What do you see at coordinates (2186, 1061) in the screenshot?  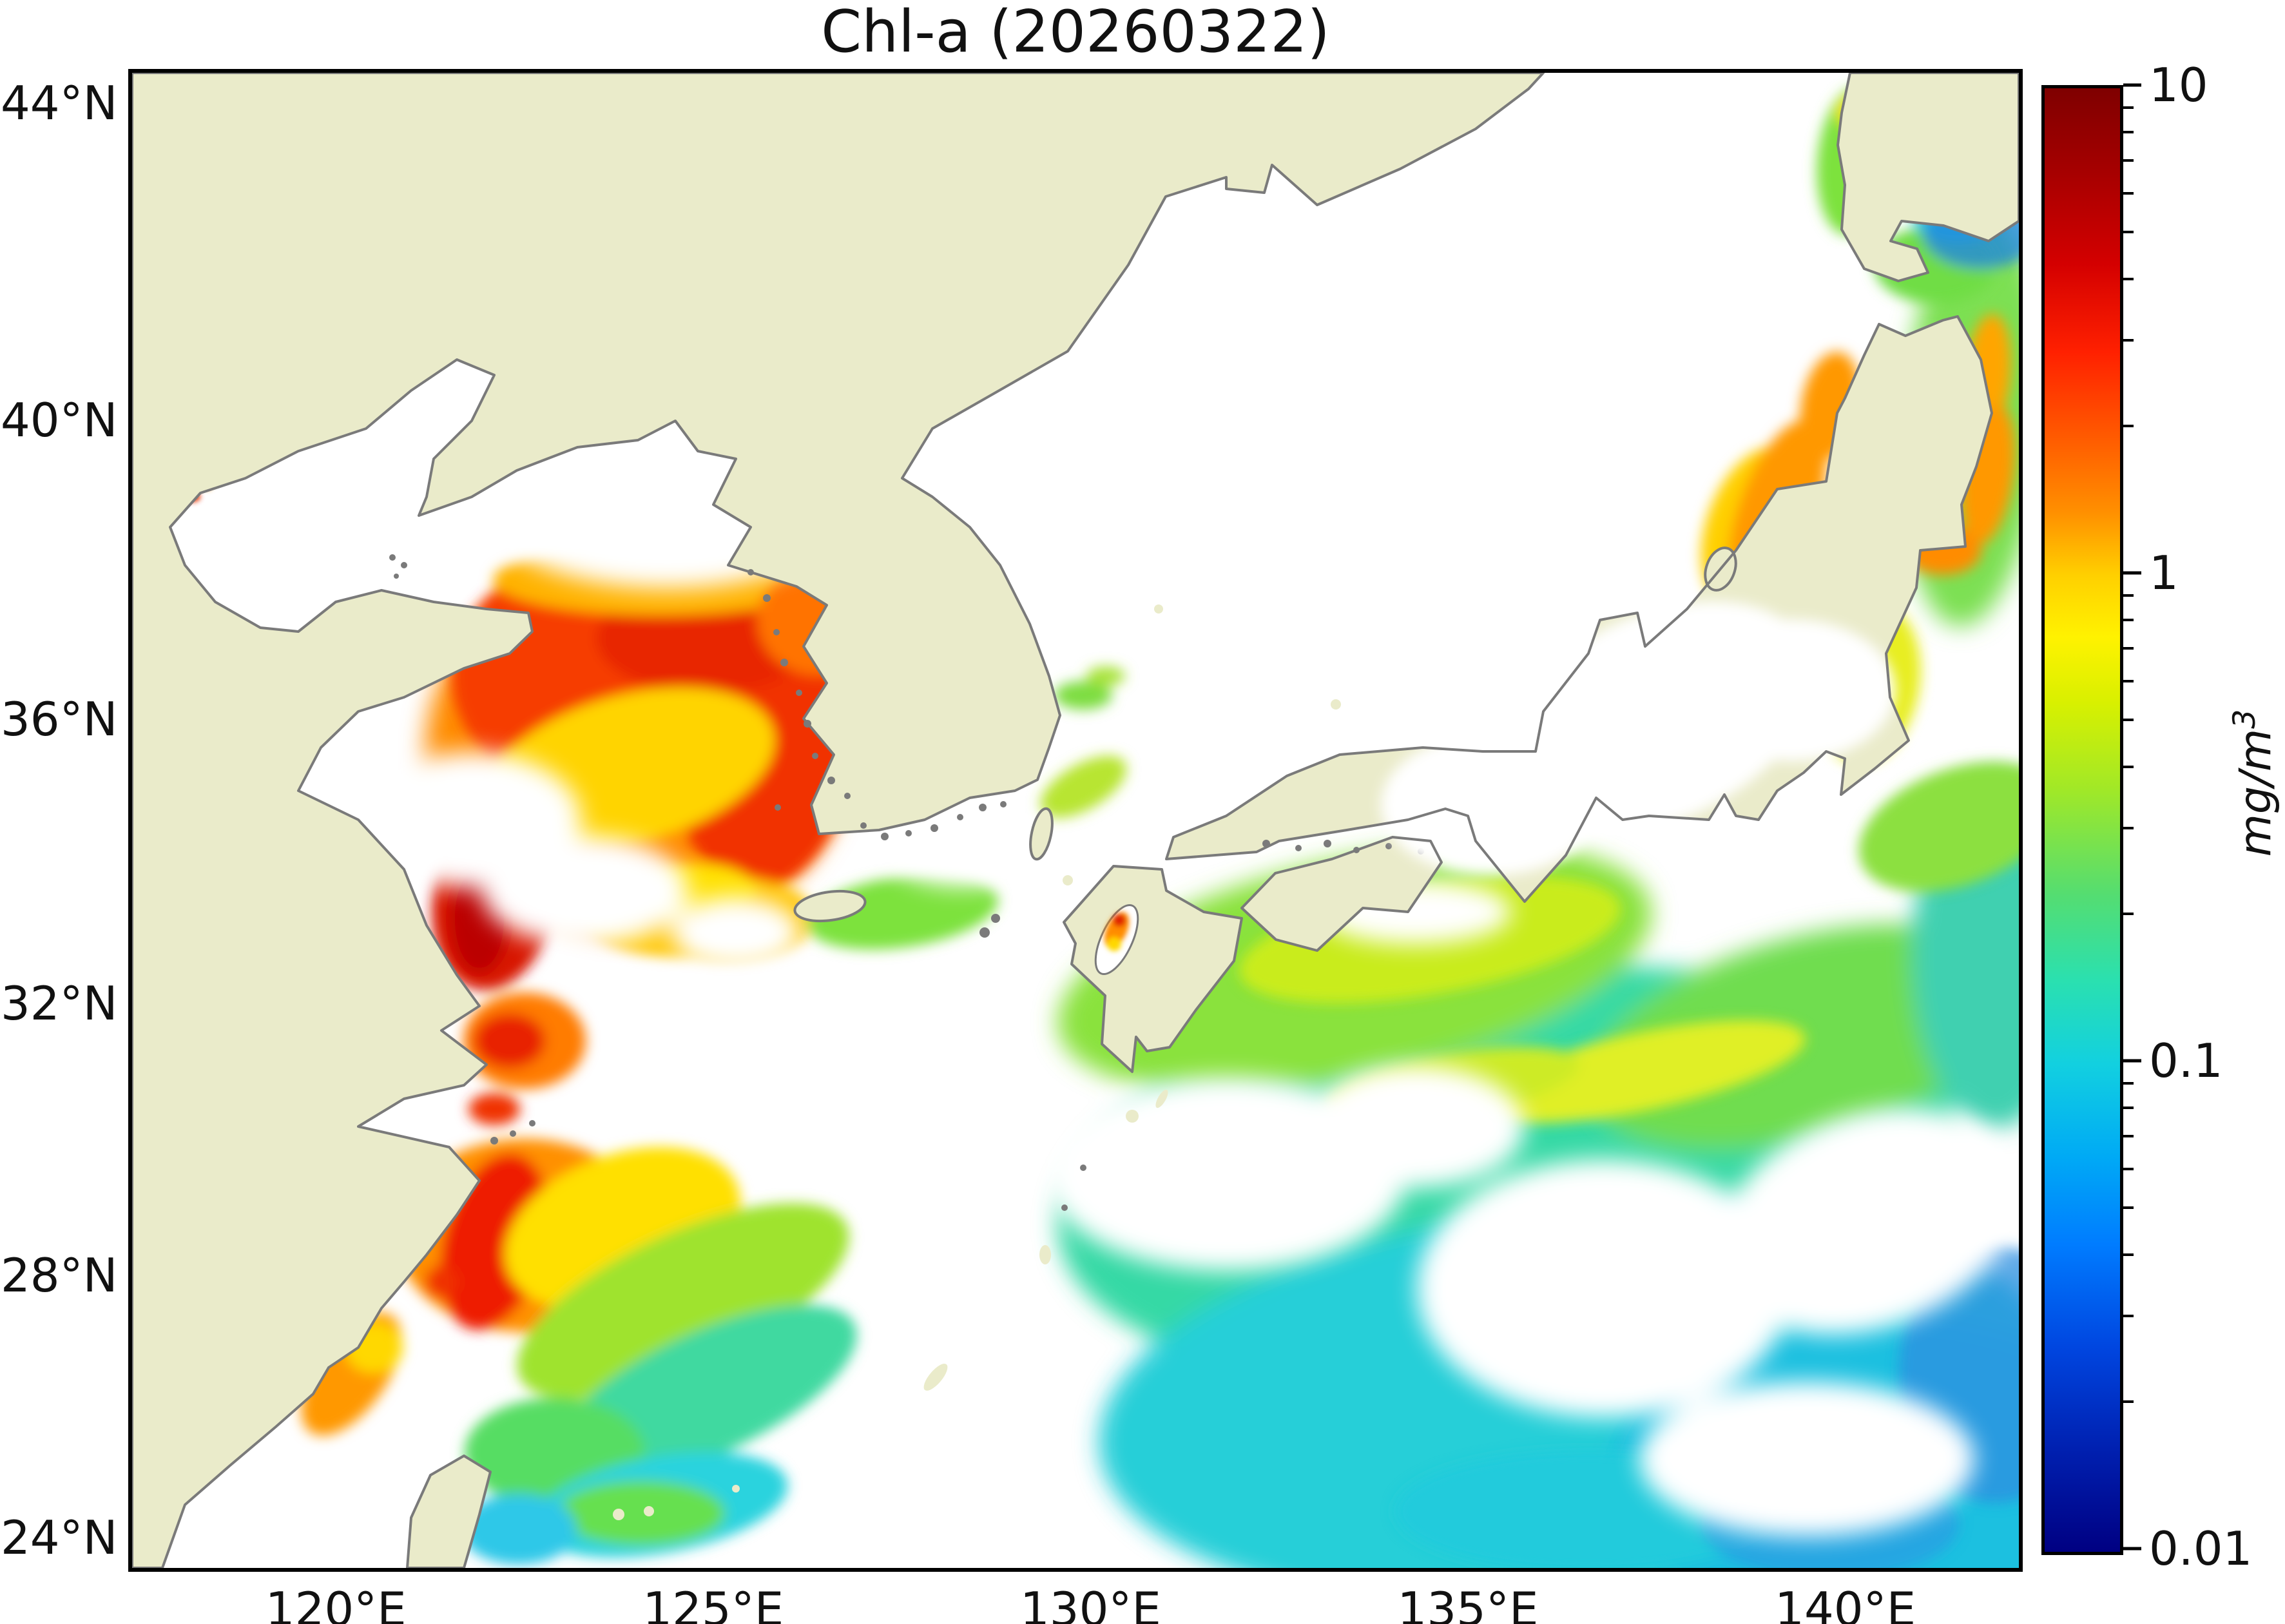 I see `colorbar-tick-label: 0.1` at bounding box center [2186, 1061].